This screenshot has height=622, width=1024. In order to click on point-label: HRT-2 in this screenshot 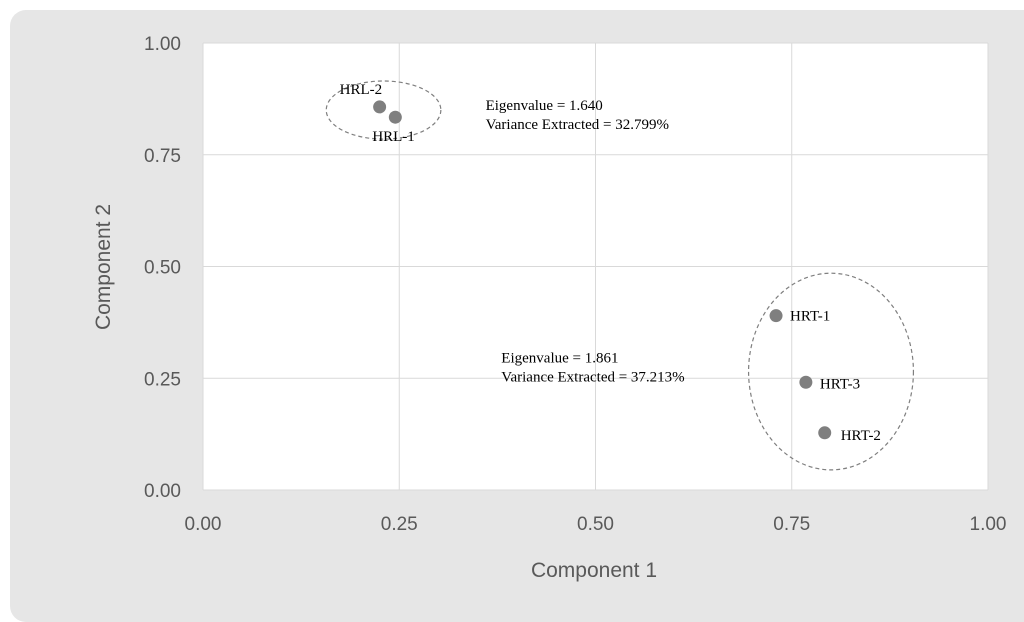, I will do `click(861, 436)`.